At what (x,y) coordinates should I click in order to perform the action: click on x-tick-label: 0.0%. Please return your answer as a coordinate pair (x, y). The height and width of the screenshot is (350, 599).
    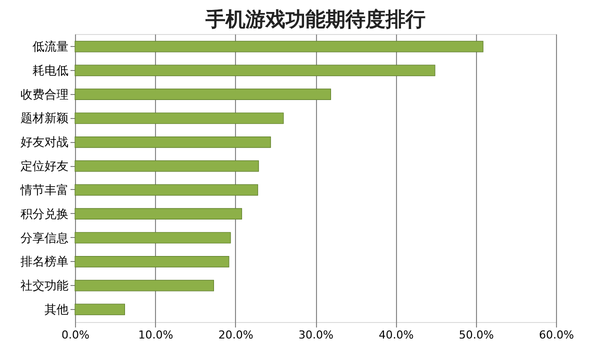
    Looking at the image, I should click on (76, 335).